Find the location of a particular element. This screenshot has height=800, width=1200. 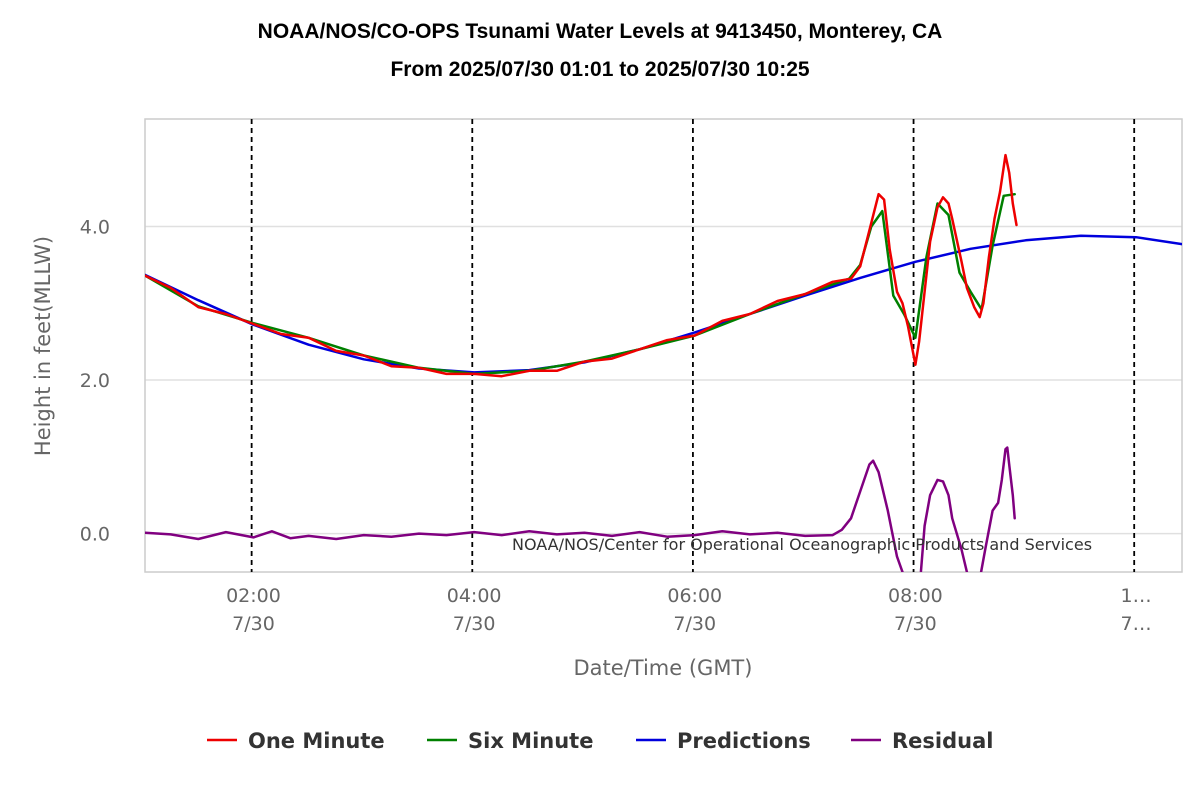

y-tick-label: 4.0 is located at coordinates (95, 227).